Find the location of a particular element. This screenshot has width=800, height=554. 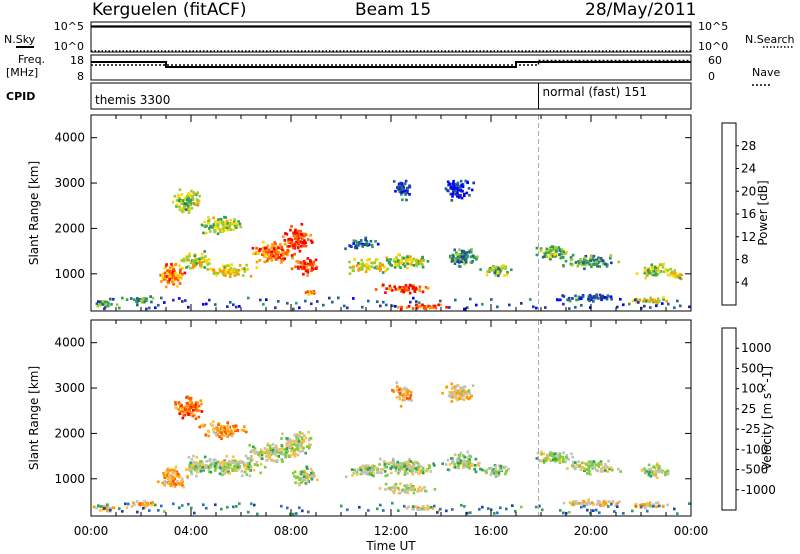

time-tick-label: 08:00 is located at coordinates (291, 531).